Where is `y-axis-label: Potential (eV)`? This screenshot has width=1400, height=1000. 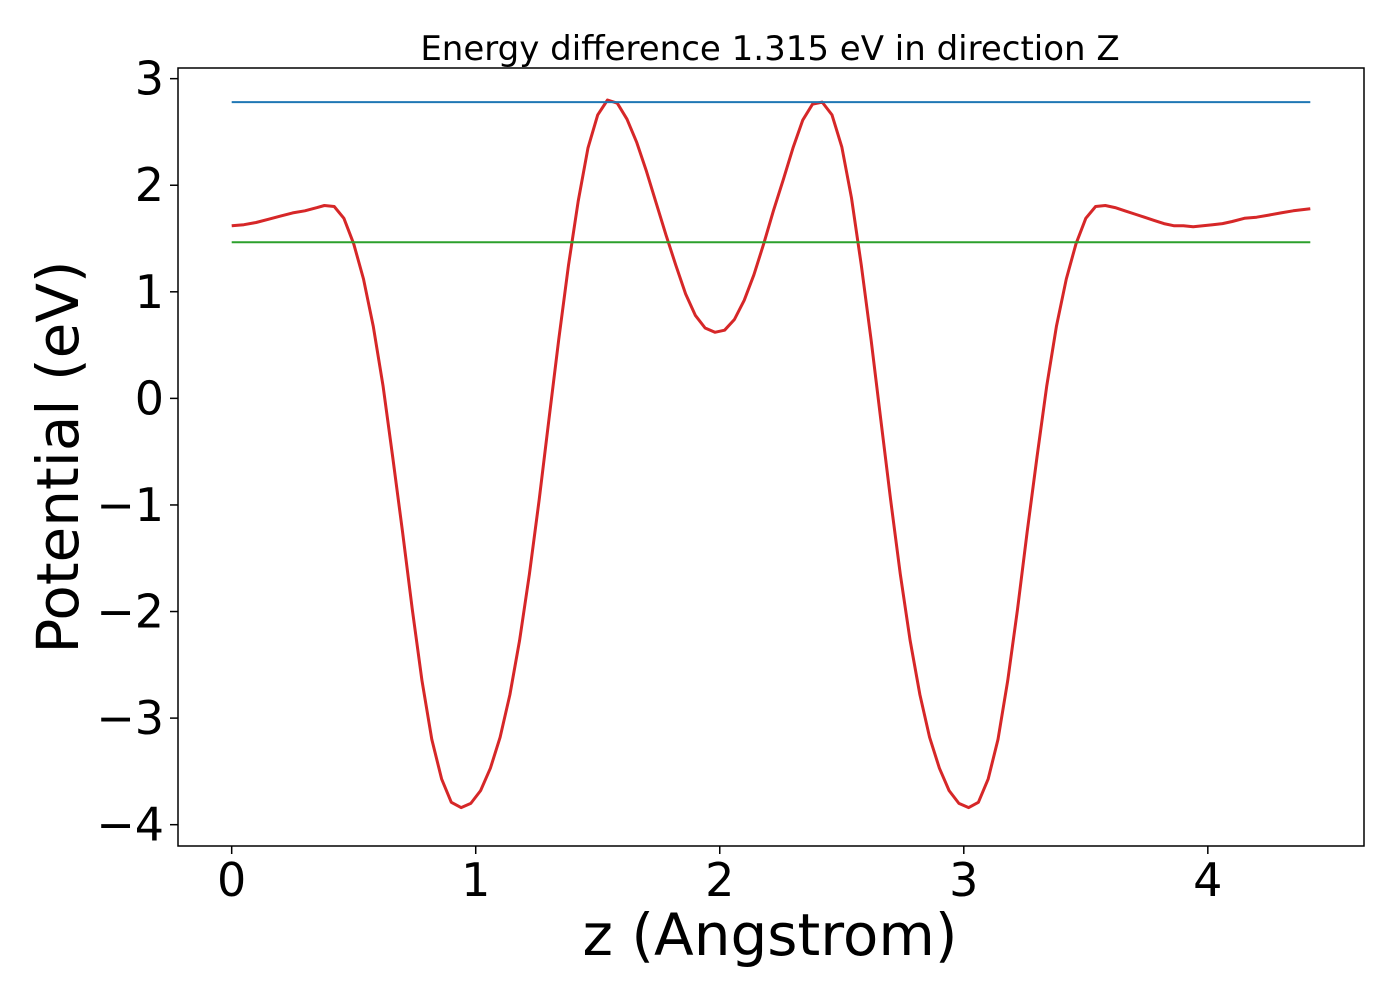 y-axis-label: Potential (eV) is located at coordinates (58, 456).